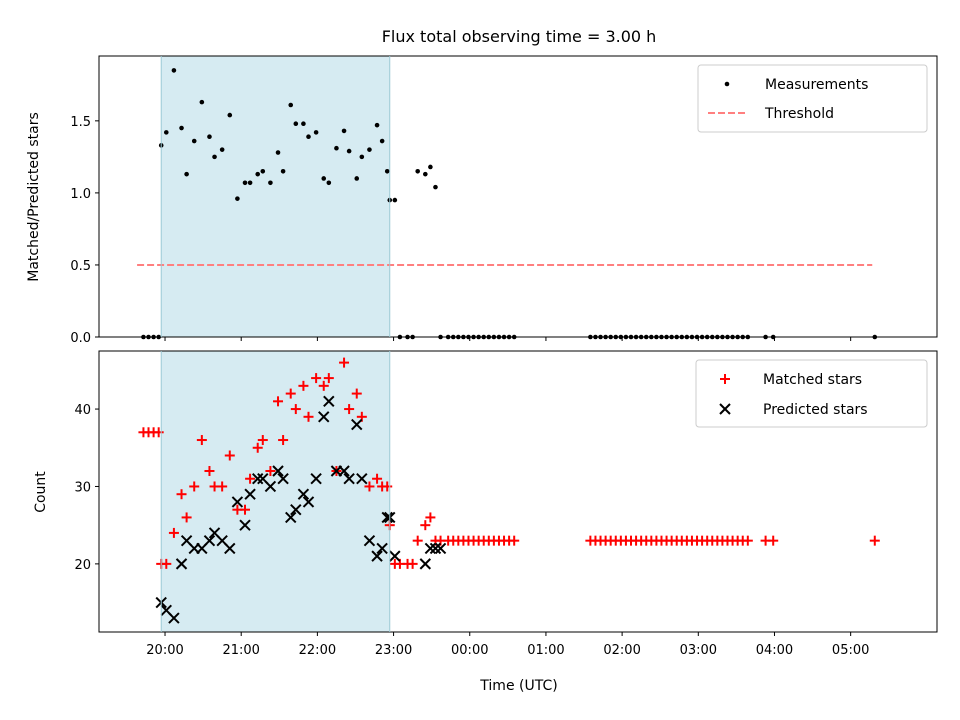 Image resolution: width=960 pixels, height=720 pixels. What do you see at coordinates (80, 194) in the screenshot?
I see `y-tick-label: 1.0` at bounding box center [80, 194].